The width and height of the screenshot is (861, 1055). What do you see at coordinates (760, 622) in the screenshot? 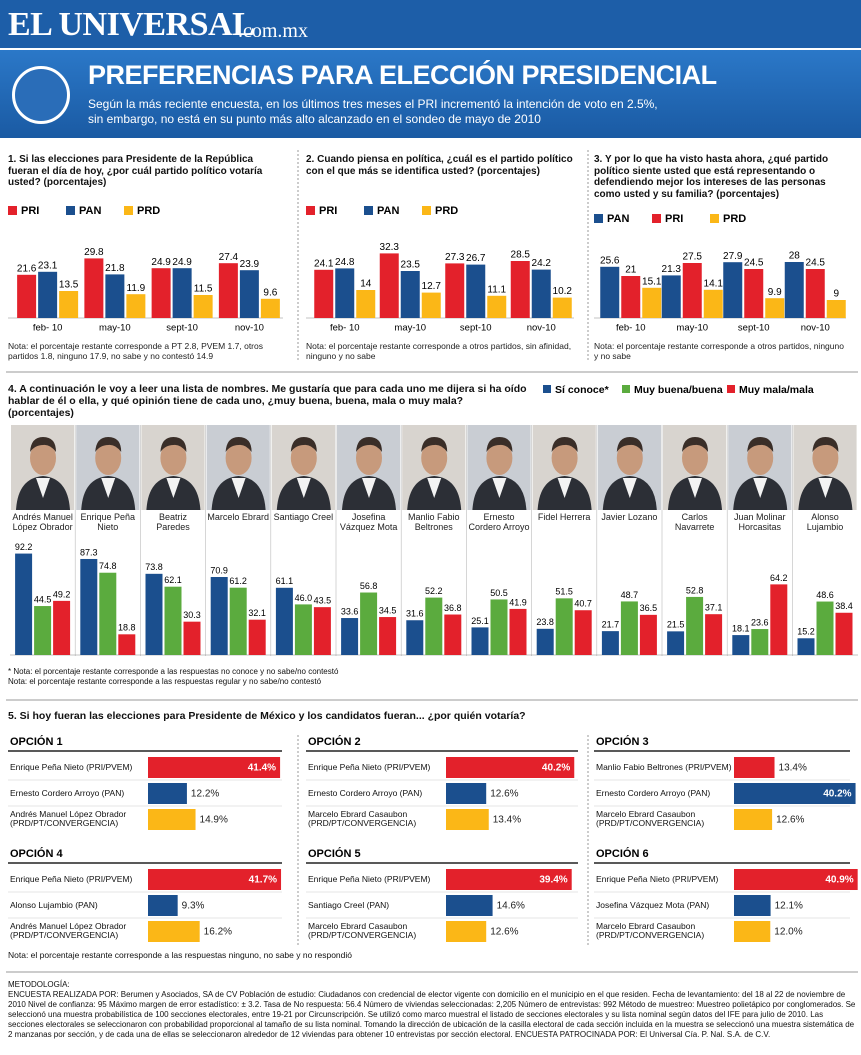
I see `data-label: 23.6` at bounding box center [760, 622].